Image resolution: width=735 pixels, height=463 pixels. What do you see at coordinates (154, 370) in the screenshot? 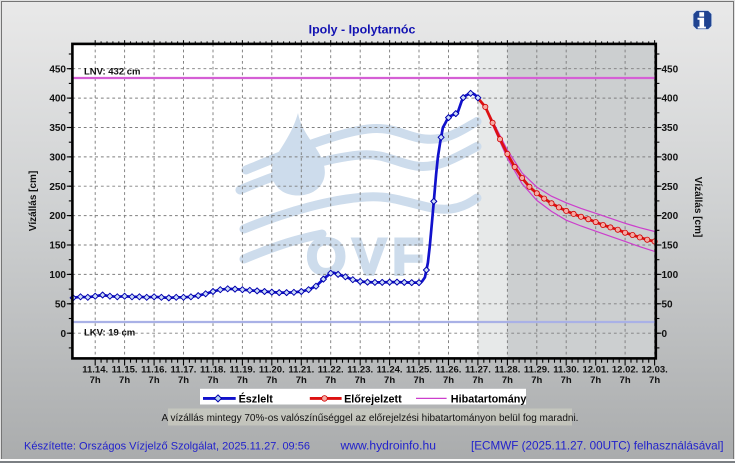
I see `svg-text: 11.16.` at bounding box center [154, 370].